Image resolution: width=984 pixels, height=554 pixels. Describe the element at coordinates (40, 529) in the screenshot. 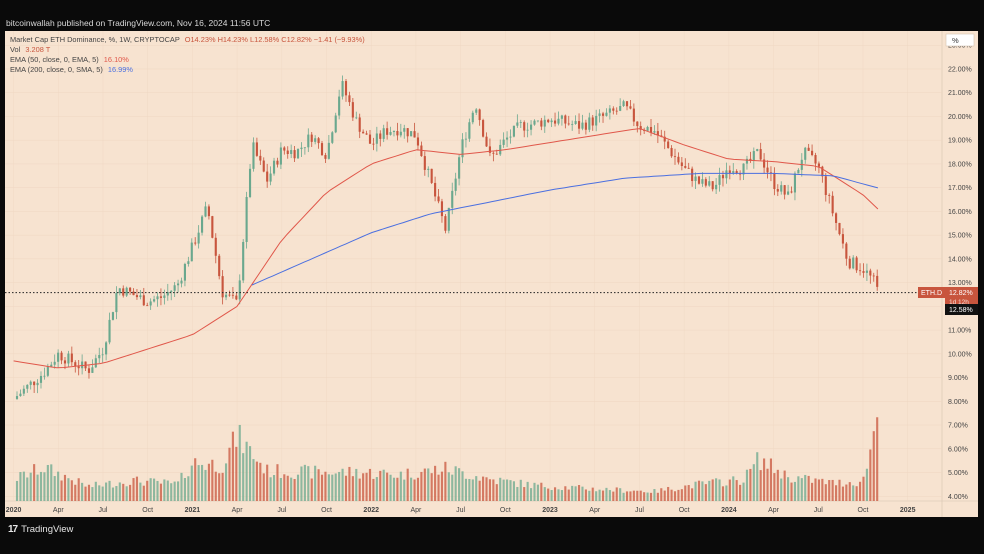

I see `tradingview-logo: 17 TradingView` at that location.